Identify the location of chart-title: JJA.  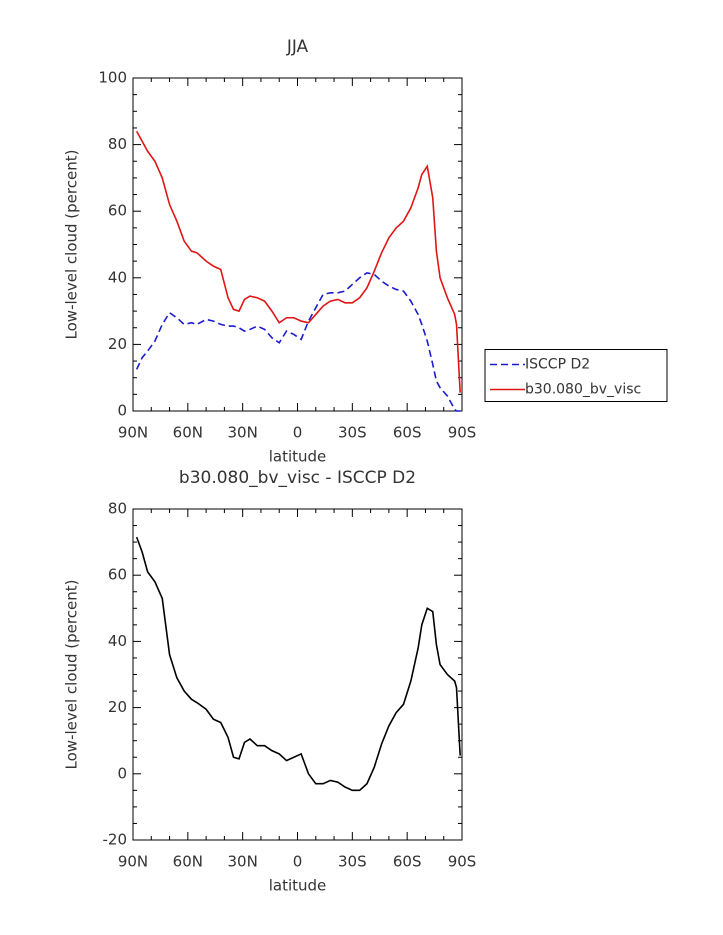
(297, 47).